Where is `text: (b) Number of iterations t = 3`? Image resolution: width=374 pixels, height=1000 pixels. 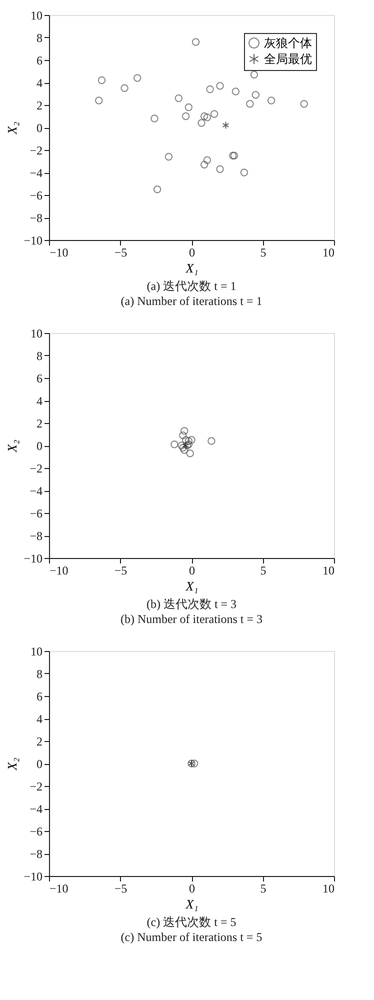
text: (b) Number of iterations t = 3 is located at coordinates (191, 619).